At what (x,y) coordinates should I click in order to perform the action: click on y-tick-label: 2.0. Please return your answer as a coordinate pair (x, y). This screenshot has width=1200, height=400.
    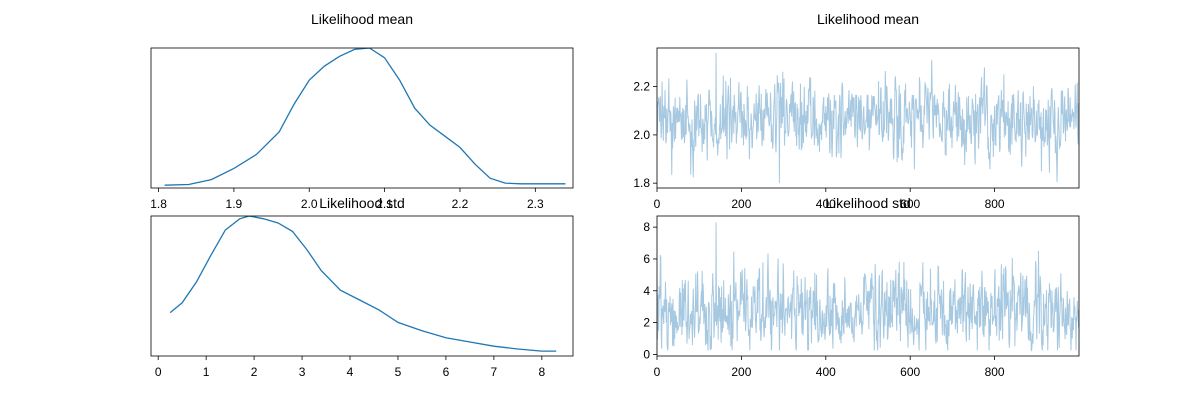
    Looking at the image, I should click on (641, 135).